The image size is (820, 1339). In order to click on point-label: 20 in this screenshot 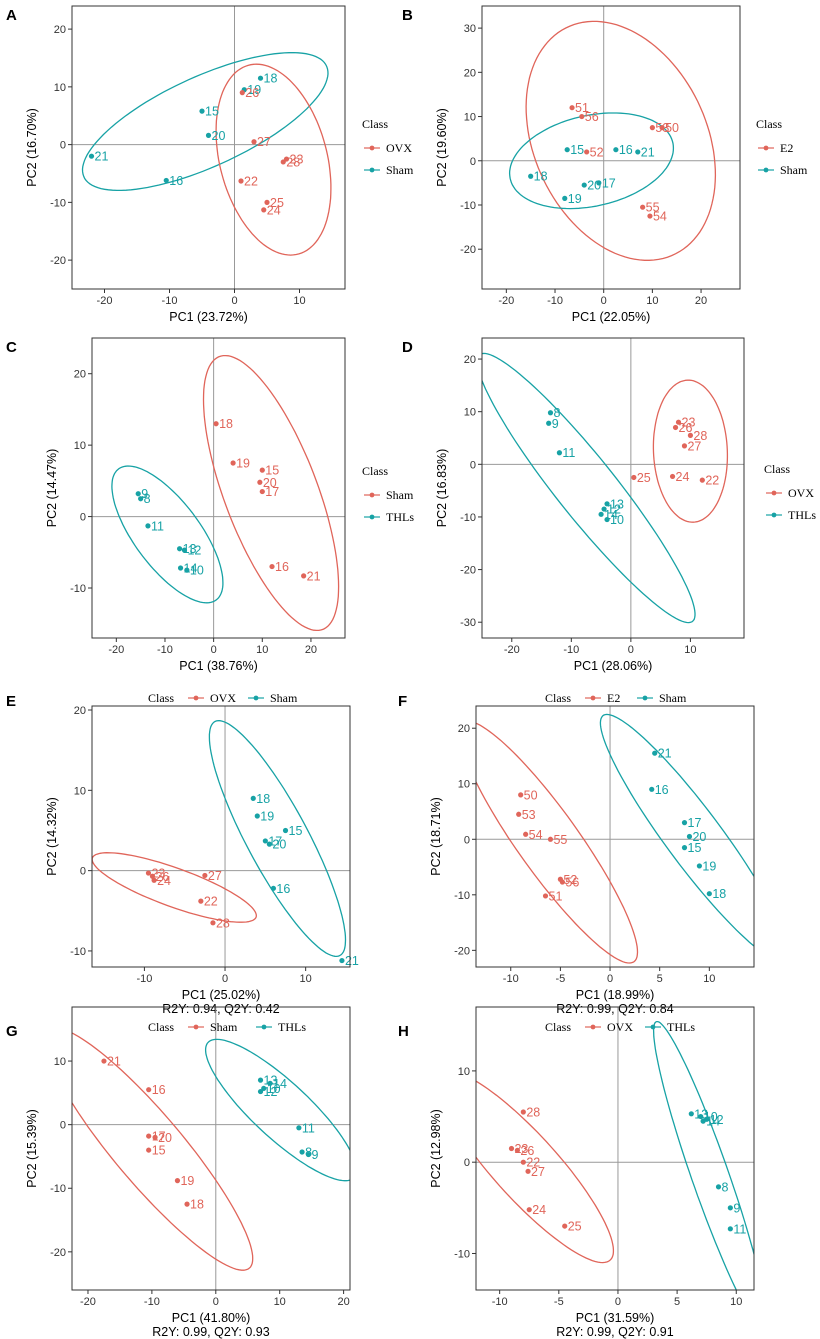, I will do `click(699, 837)`.